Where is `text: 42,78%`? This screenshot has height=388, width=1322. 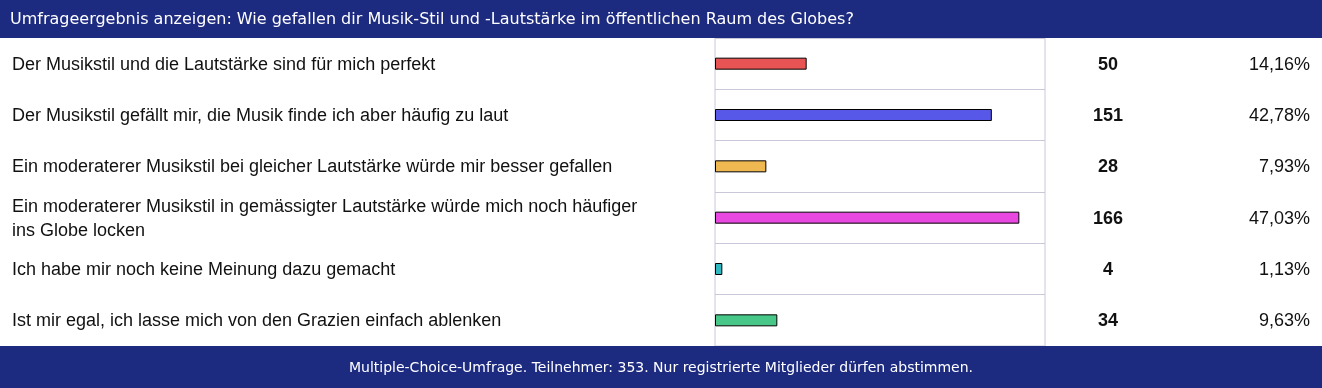 text: 42,78% is located at coordinates (1279, 115).